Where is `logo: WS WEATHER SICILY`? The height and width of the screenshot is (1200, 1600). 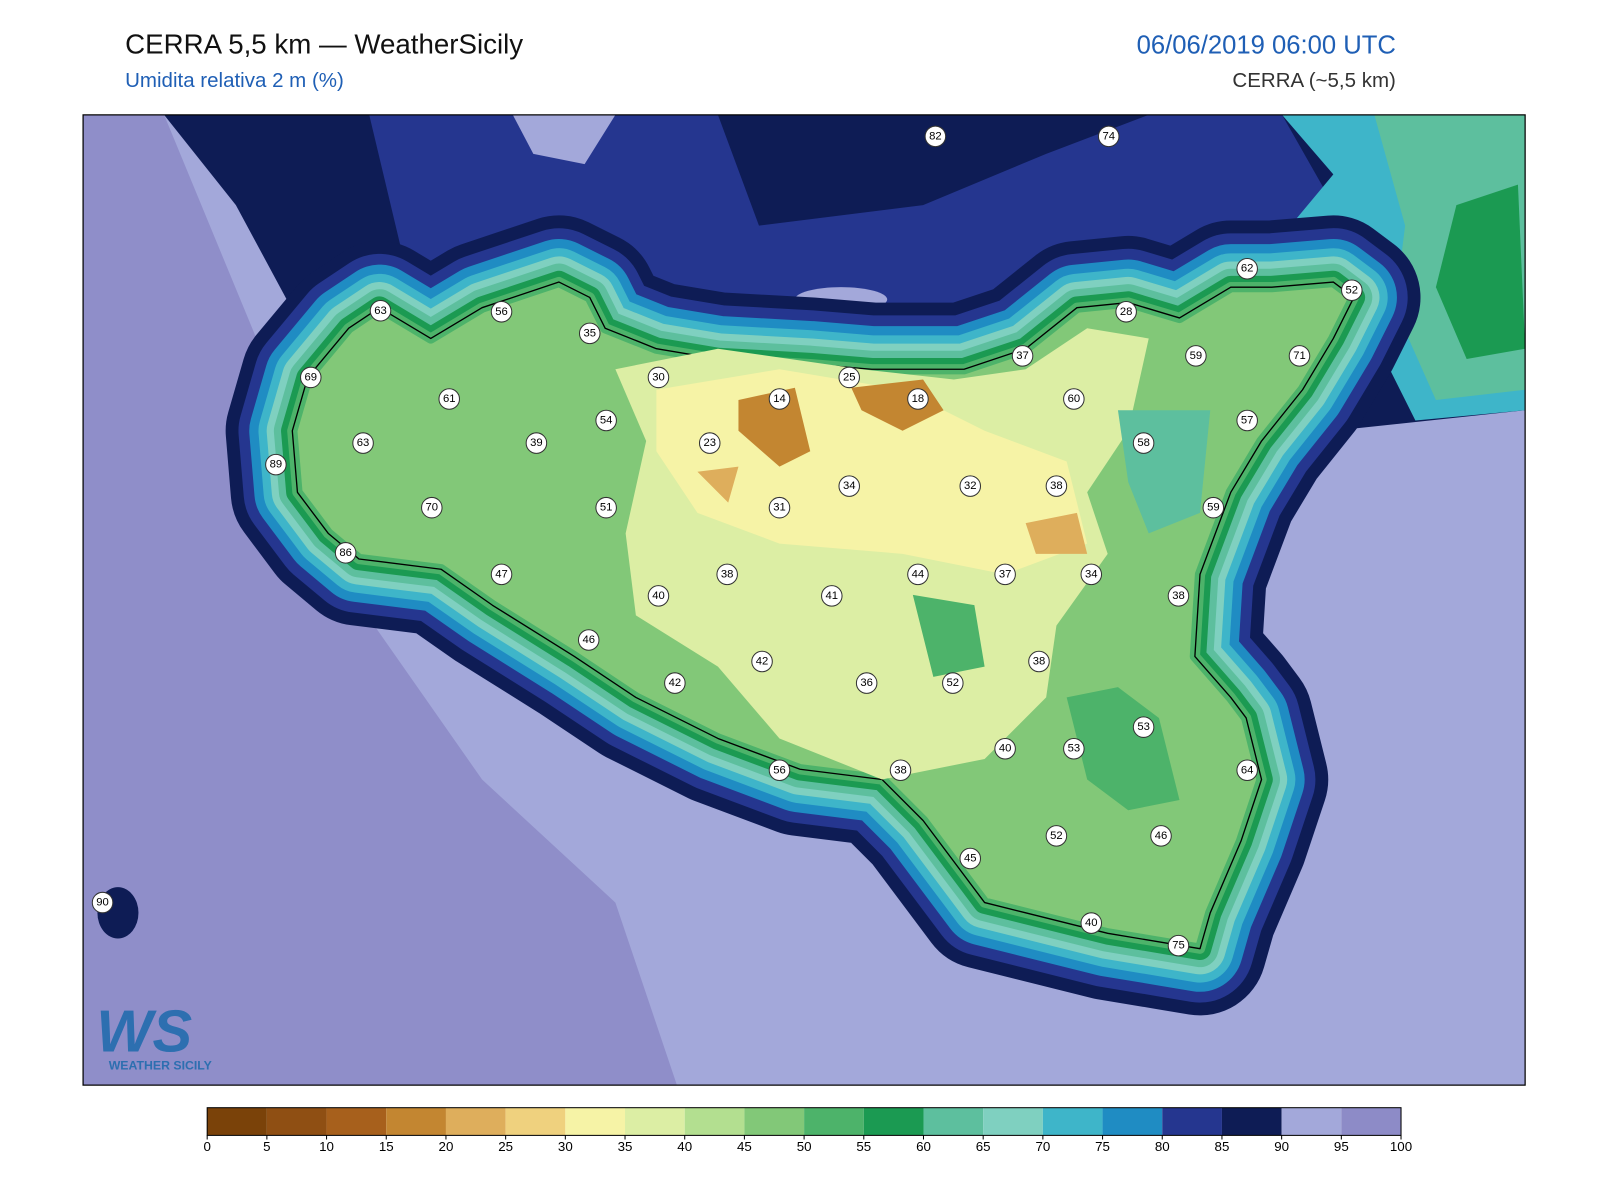 logo: WS WEATHER SICILY is located at coordinates (153, 1034).